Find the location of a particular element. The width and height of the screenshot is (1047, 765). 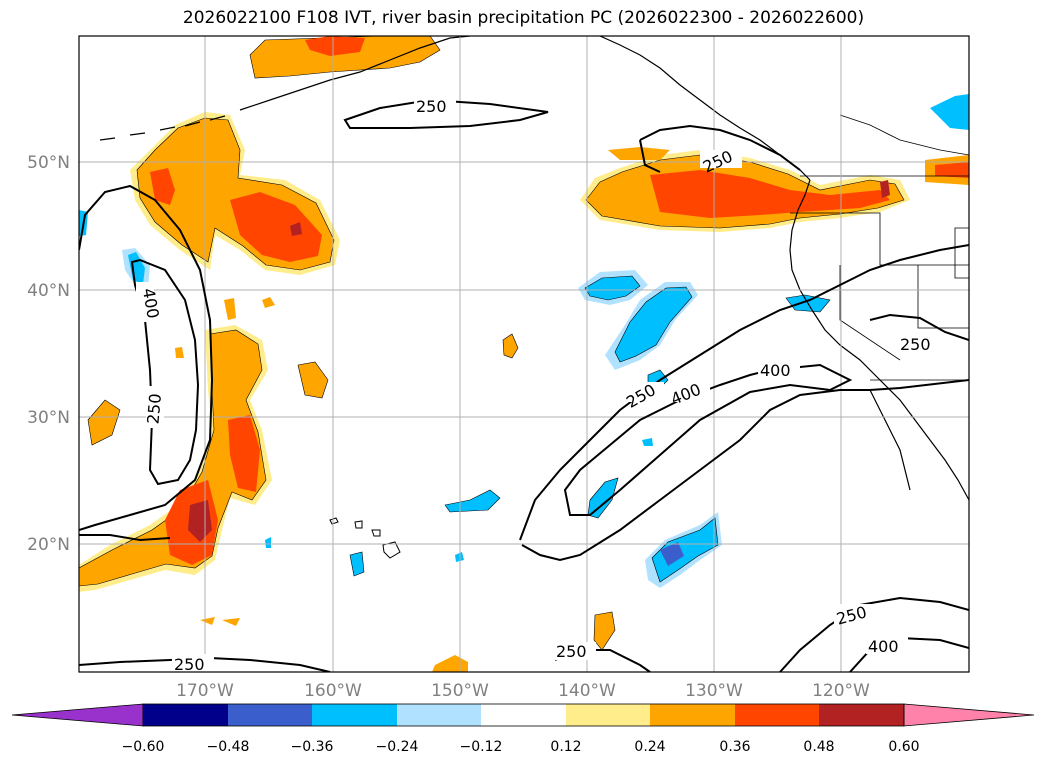

colorbar-tick-label: −0.60 is located at coordinates (143, 747).